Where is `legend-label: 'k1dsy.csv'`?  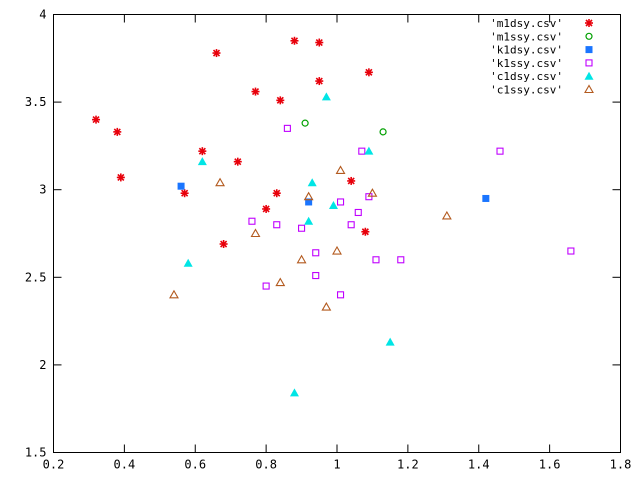
legend-label: 'k1dsy.csv' is located at coordinates (526, 50).